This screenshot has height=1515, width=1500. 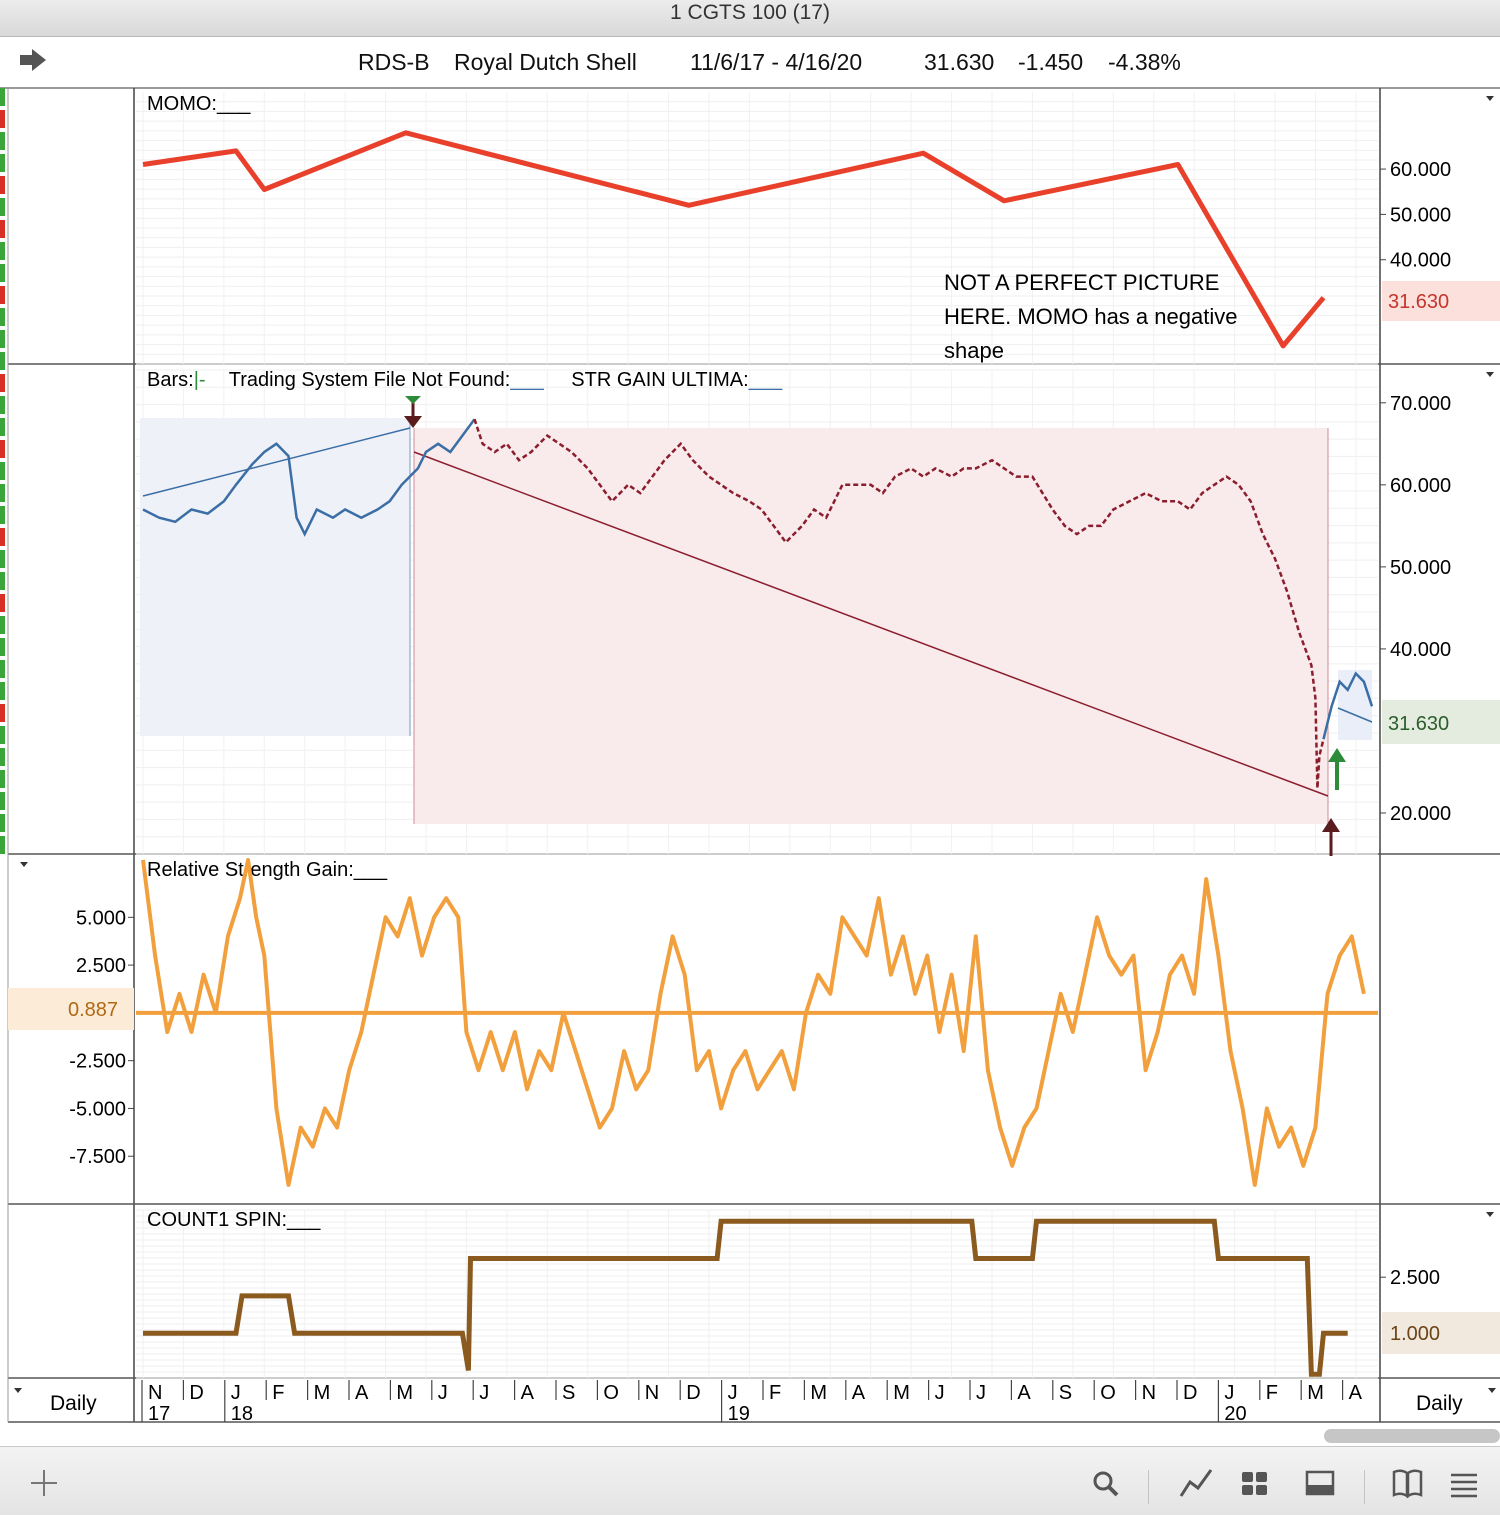 What do you see at coordinates (1355, 705) in the screenshot?
I see `long-zone-shade-recent` at bounding box center [1355, 705].